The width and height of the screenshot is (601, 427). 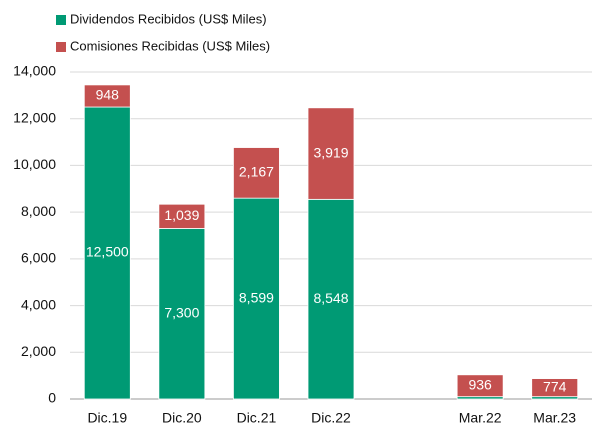 What do you see at coordinates (38, 304) in the screenshot?
I see `y-tick-label: 4,000` at bounding box center [38, 304].